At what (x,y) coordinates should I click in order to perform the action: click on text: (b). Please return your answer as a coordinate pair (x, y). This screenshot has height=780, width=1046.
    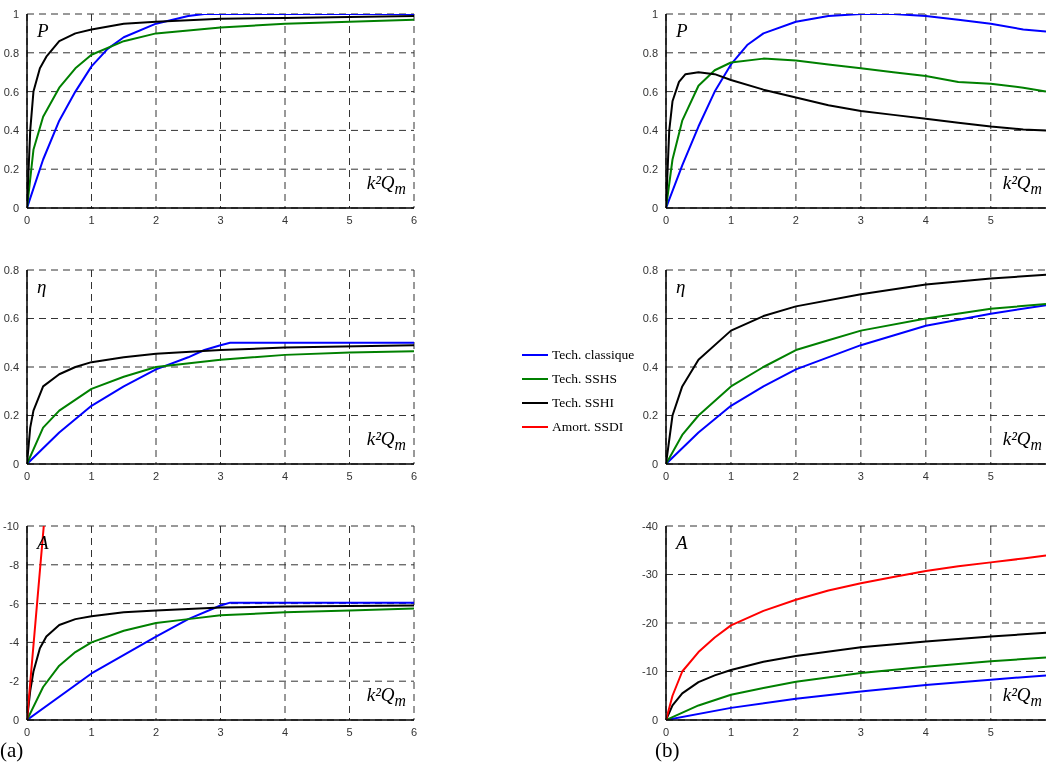
    Looking at the image, I should click on (667, 750).